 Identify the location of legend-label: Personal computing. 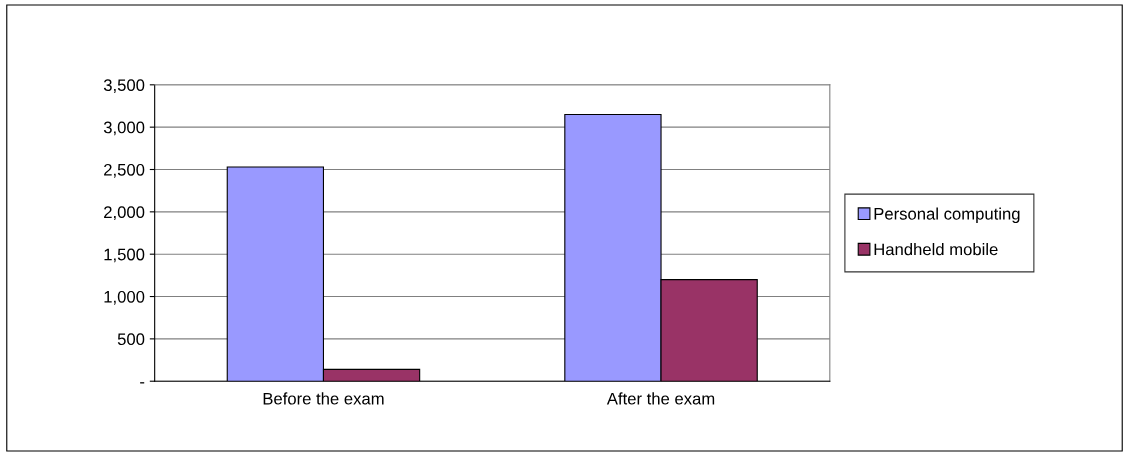
(947, 215).